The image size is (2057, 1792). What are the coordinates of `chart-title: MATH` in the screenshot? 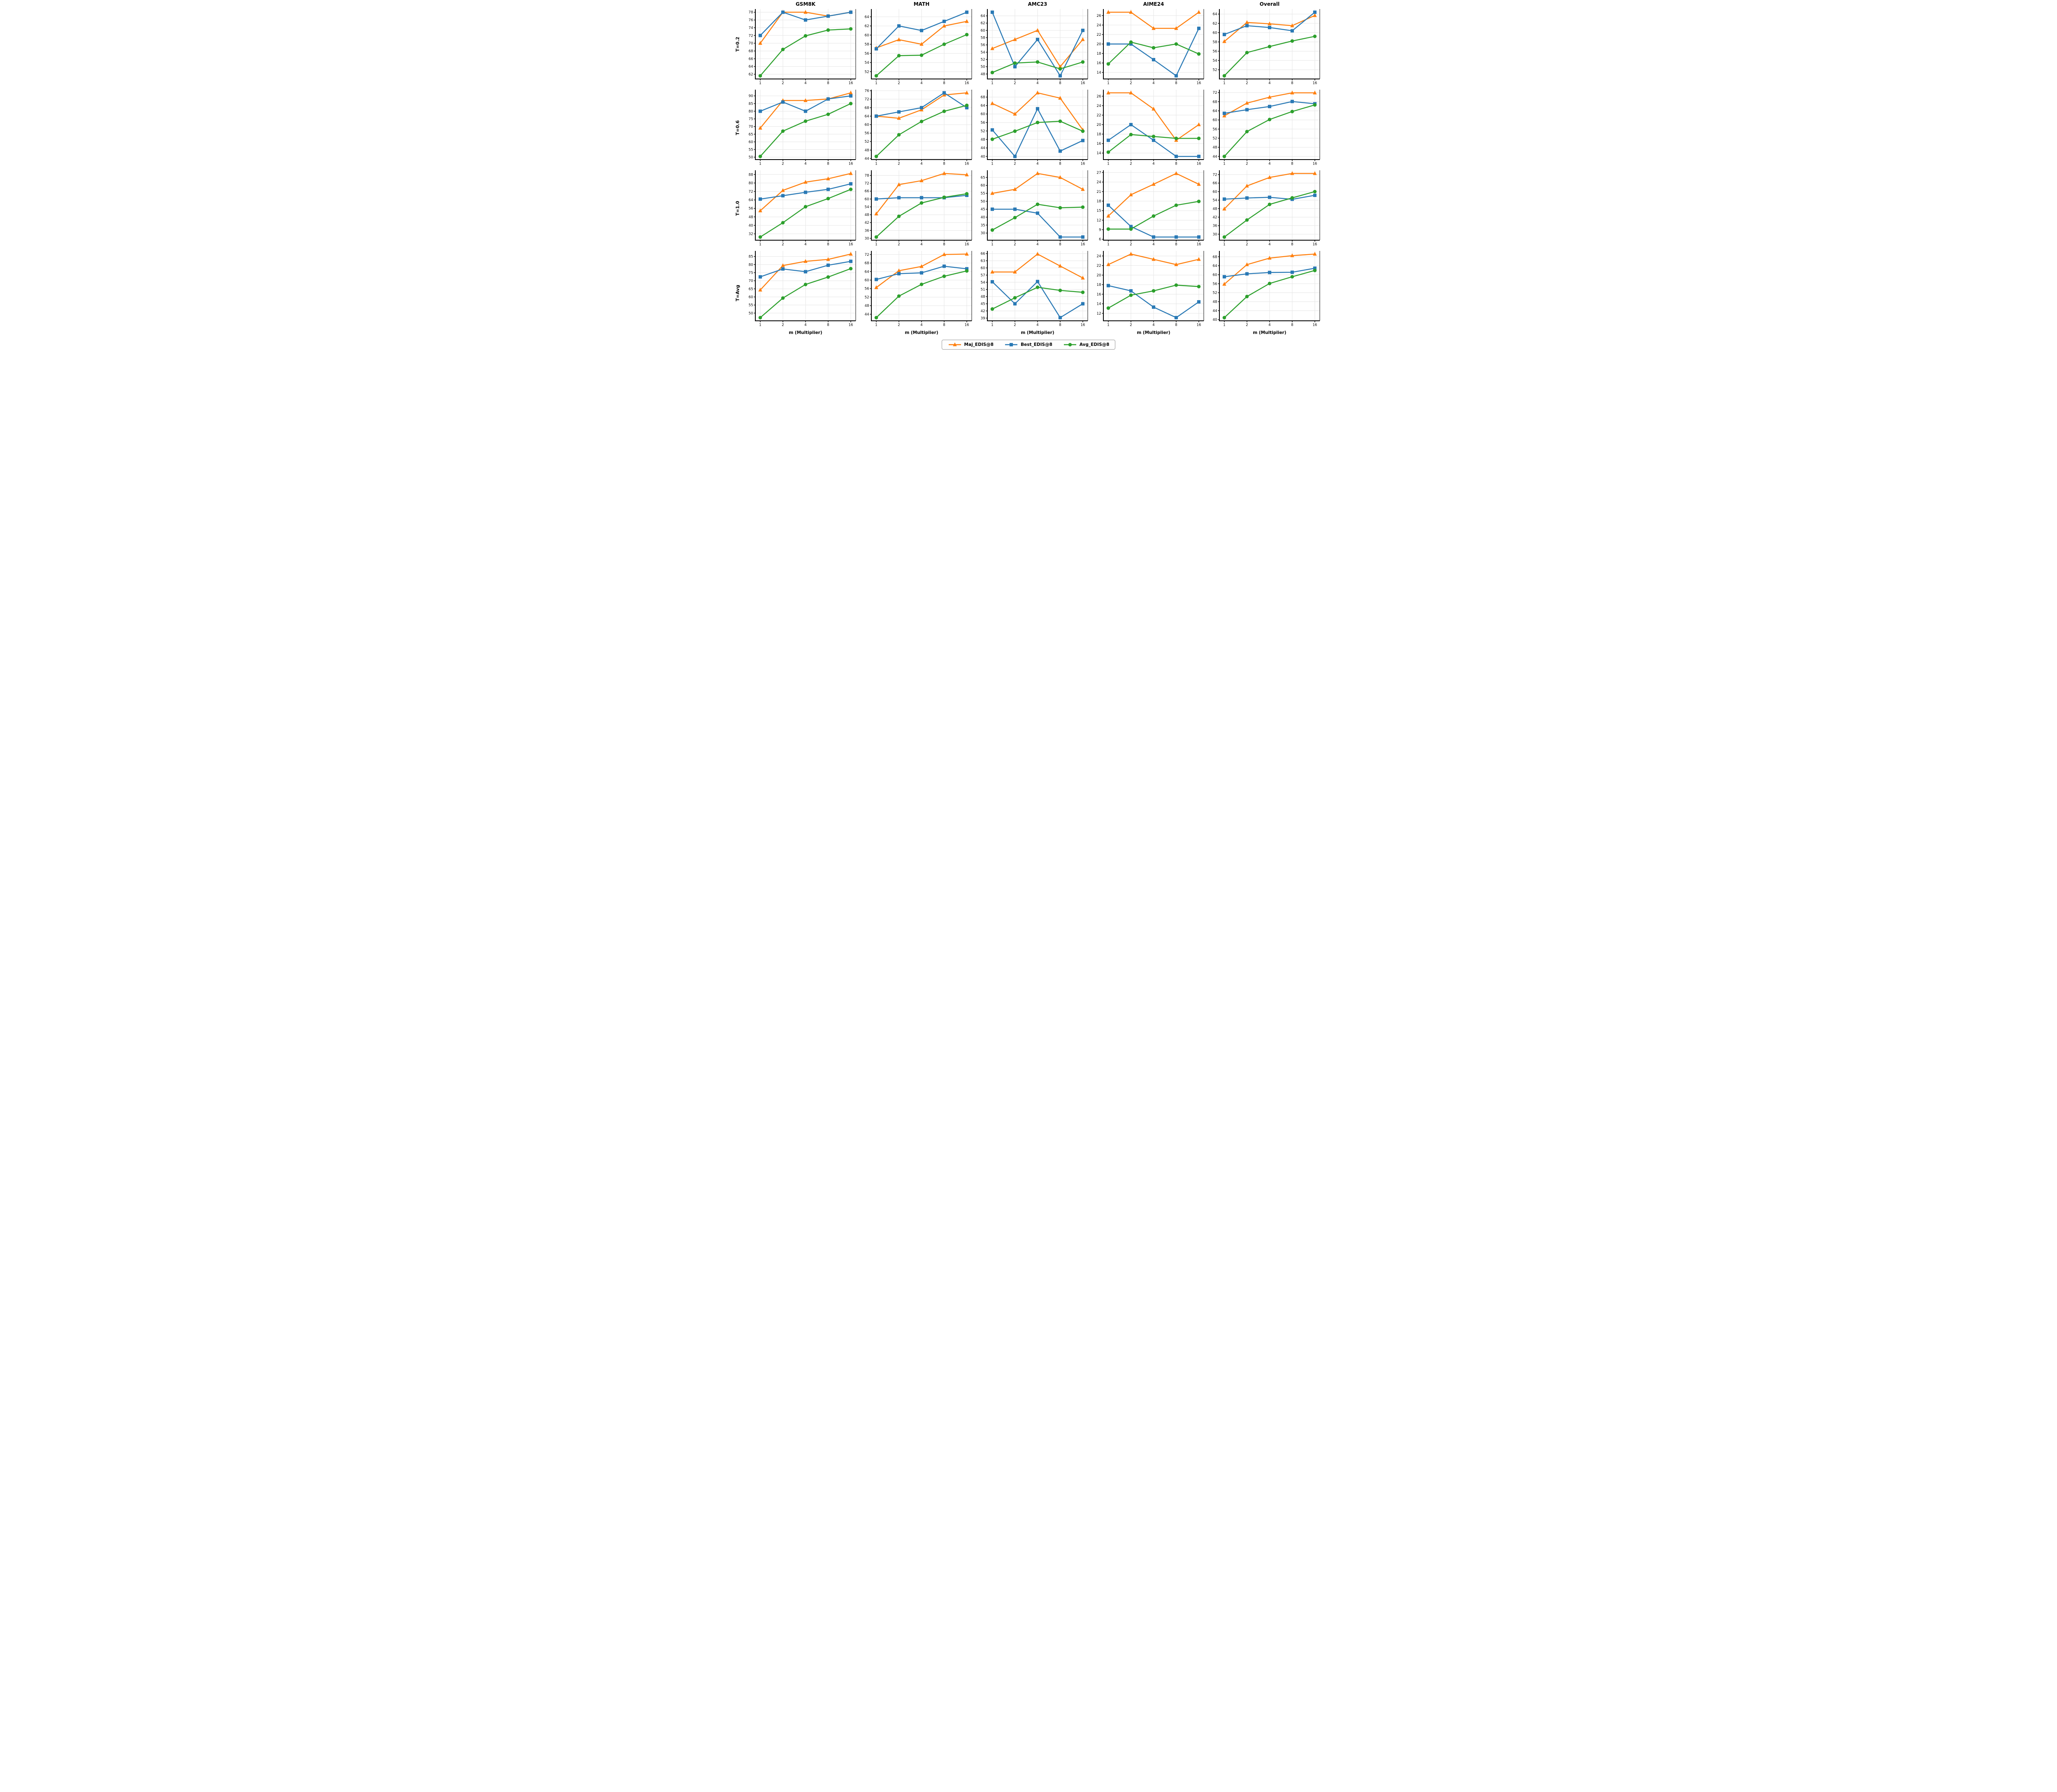 It's located at (922, 4).